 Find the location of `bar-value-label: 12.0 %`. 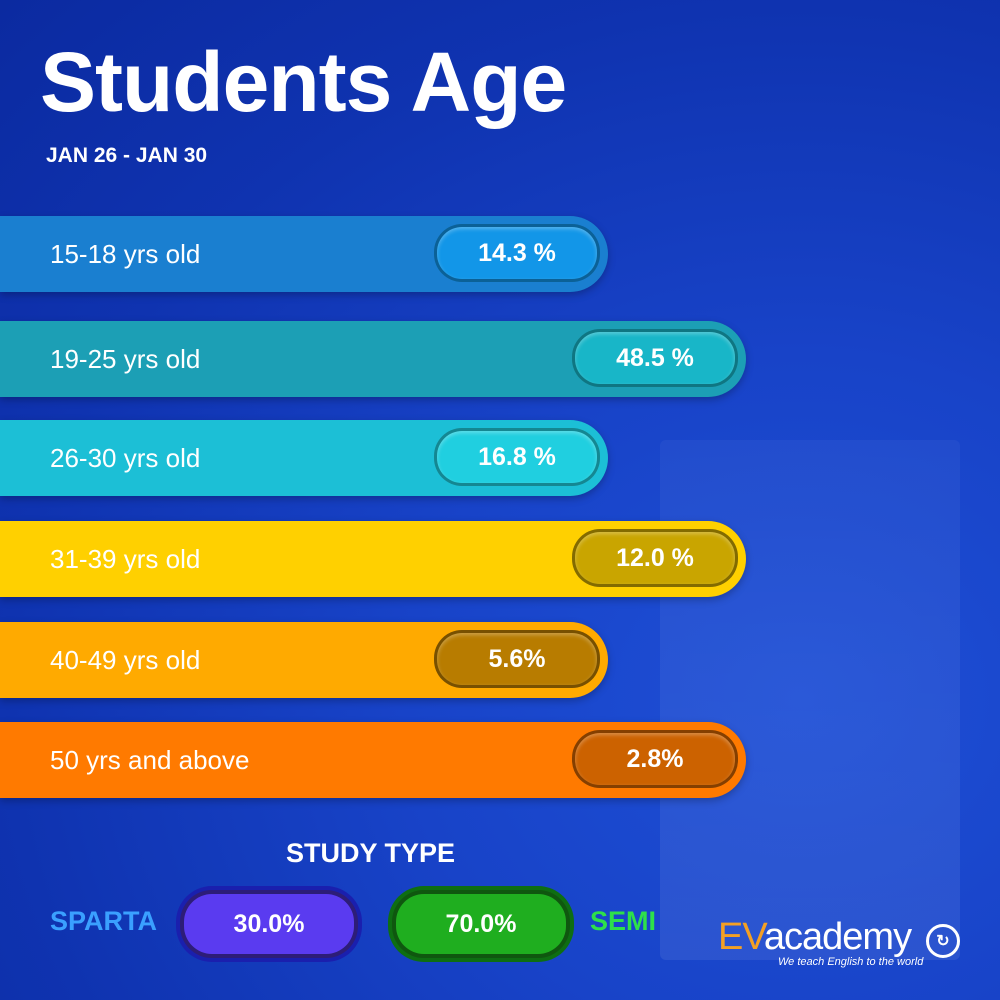

bar-value-label: 12.0 % is located at coordinates (655, 558).